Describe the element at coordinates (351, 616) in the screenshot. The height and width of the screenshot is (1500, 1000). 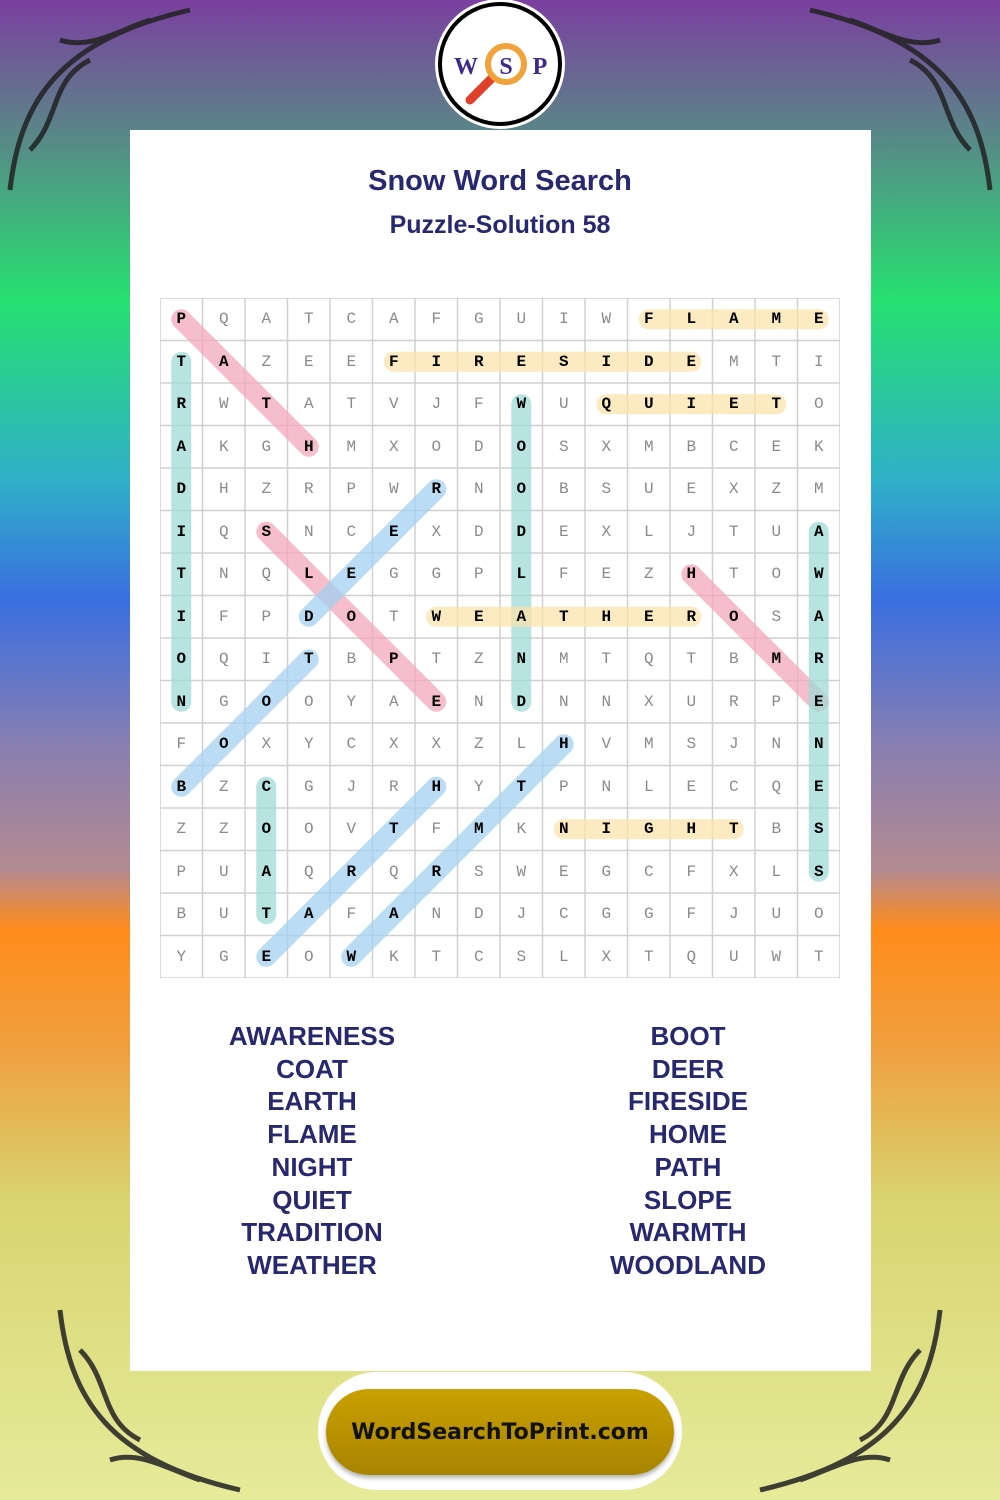
I see `highlight-slope` at that location.